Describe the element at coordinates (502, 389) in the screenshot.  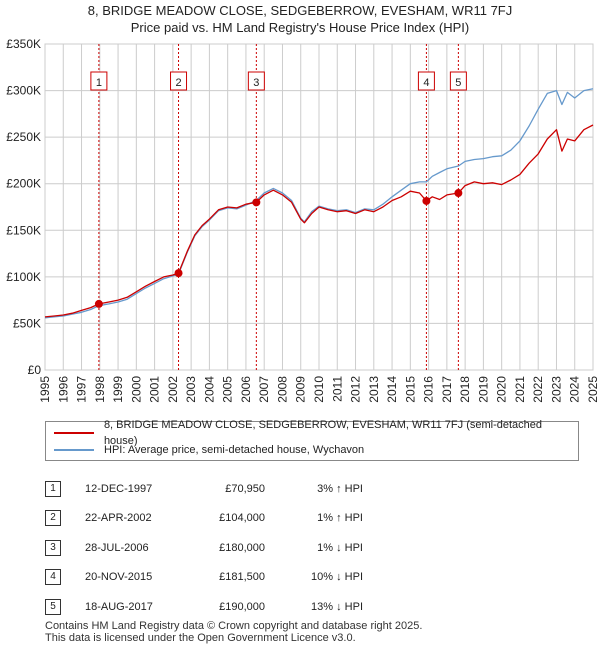
I see `x-tick-label: 2020` at that location.